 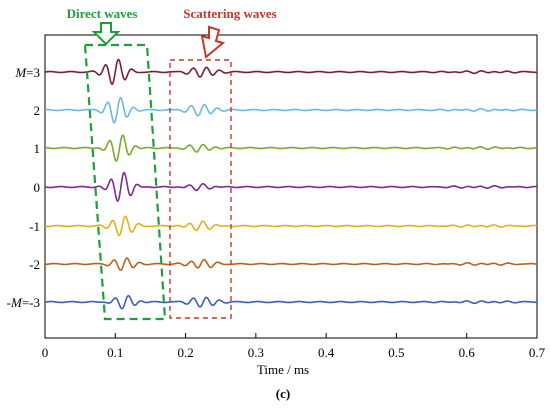 What do you see at coordinates (283, 369) in the screenshot?
I see `x-axis-label: Time / ms` at bounding box center [283, 369].